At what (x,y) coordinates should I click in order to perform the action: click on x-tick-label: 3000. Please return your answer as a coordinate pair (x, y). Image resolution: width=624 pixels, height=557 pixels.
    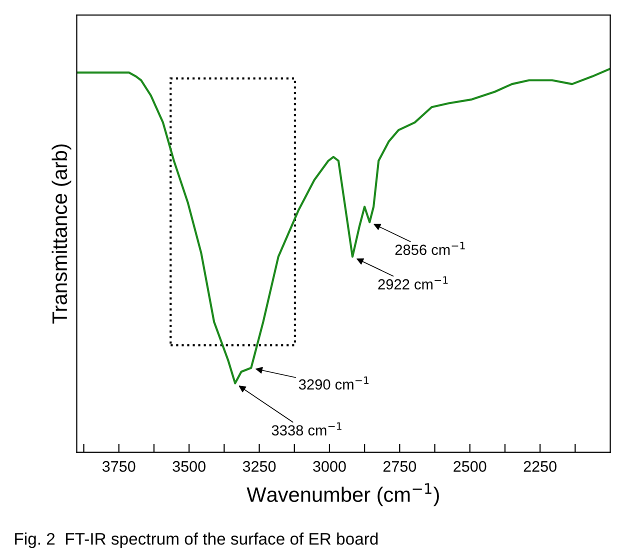
    Looking at the image, I should click on (329, 466).